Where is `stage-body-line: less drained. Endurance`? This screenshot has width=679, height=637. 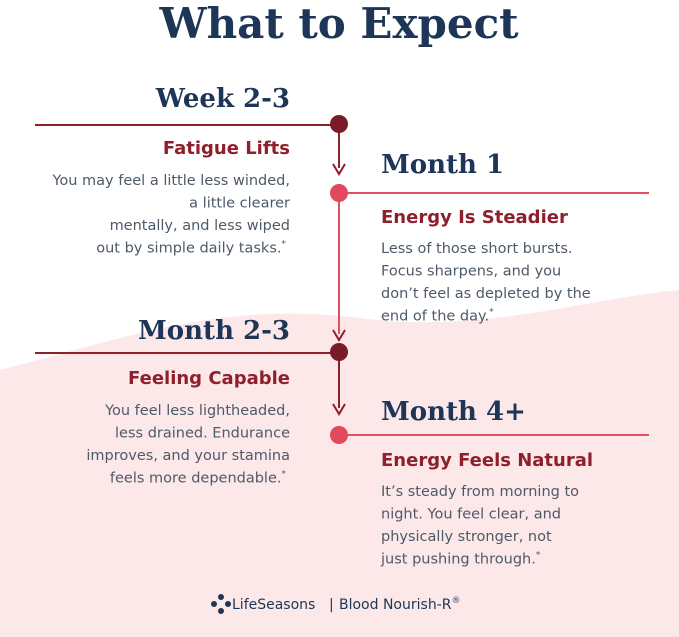
stage-body-line: less drained. Endurance is located at coordinates (202, 434).